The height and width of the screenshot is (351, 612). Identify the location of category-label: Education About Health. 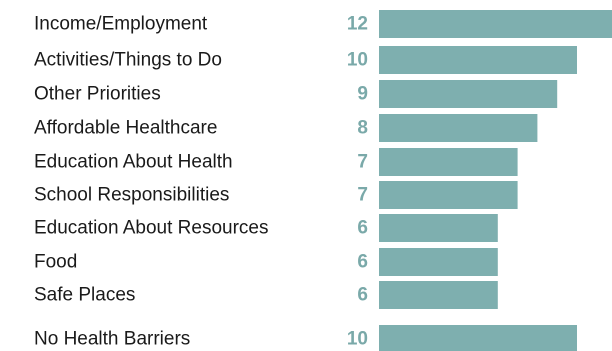
(133, 162).